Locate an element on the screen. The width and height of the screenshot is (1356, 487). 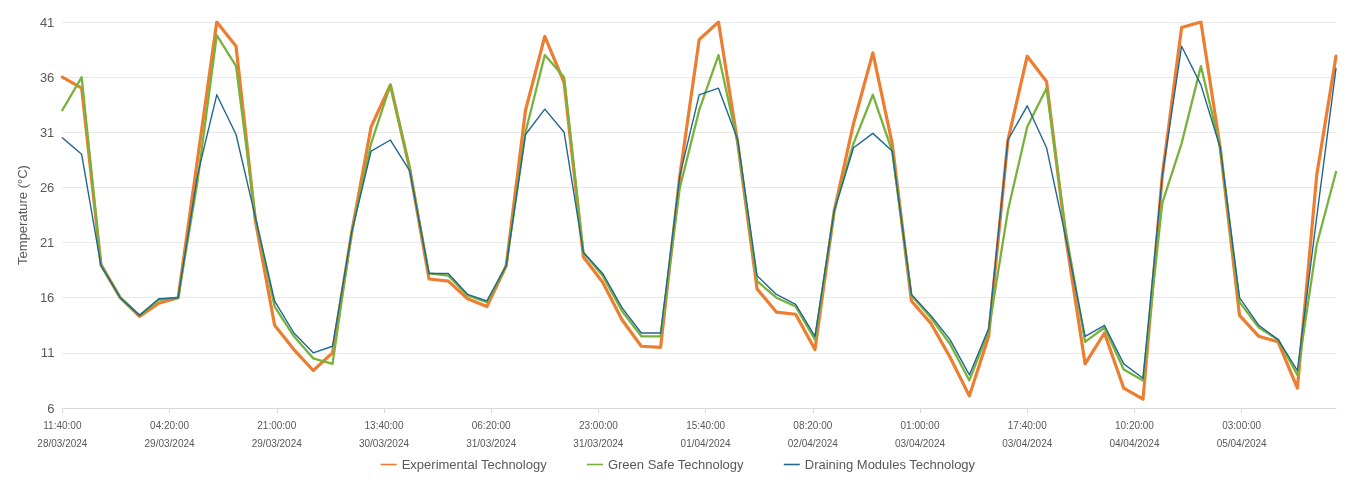
legend-label: Green Safe Technology is located at coordinates (676, 464).